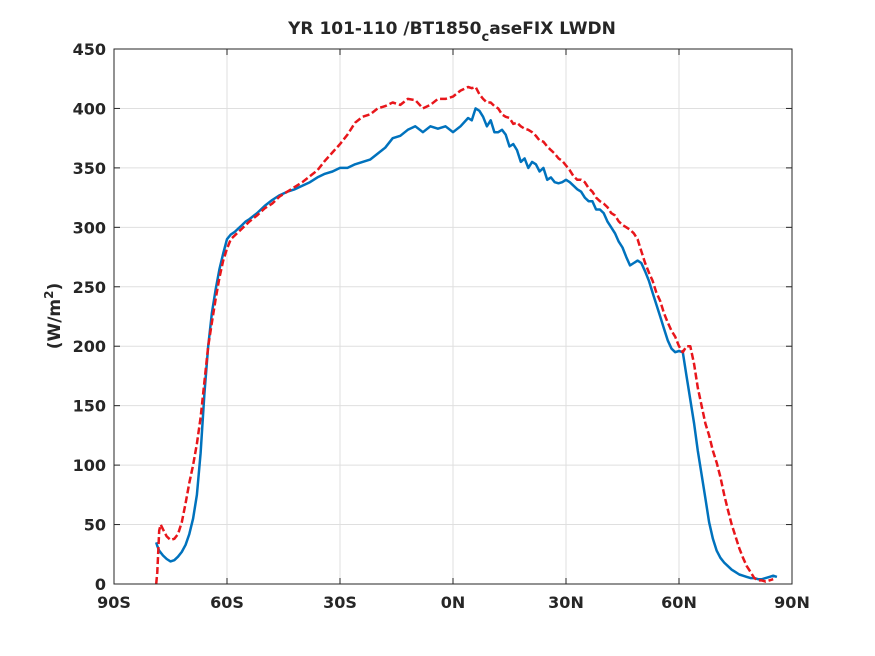  What do you see at coordinates (95, 525) in the screenshot?
I see `y-tick-label: 50` at bounding box center [95, 525].